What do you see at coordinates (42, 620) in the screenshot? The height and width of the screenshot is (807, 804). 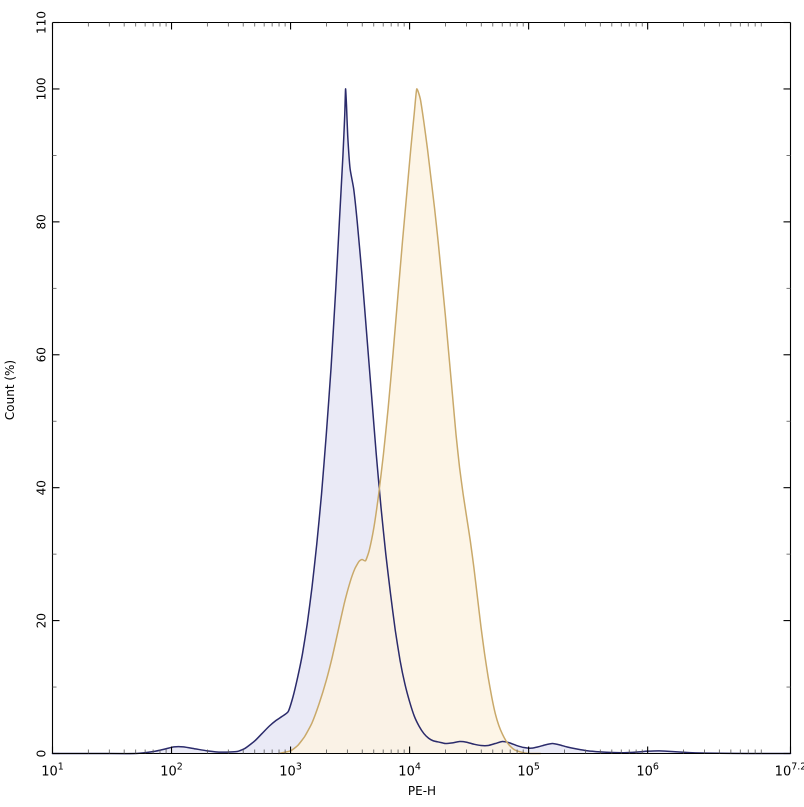 I see `y-tick-label: 20` at bounding box center [42, 620].